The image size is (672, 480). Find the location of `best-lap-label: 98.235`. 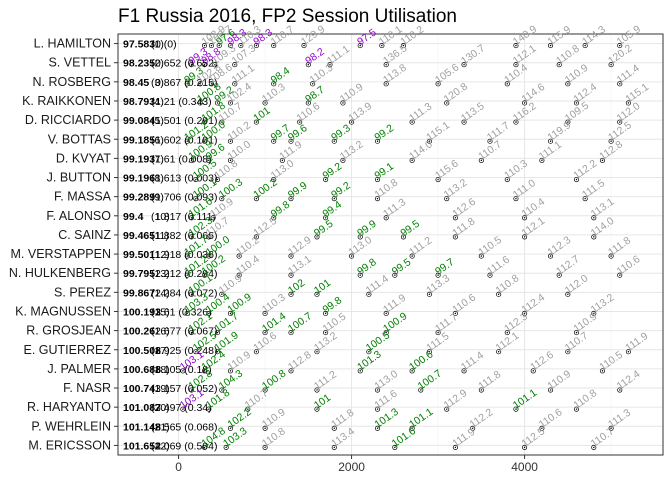

best-lap-label: 98.235 is located at coordinates (139, 64).